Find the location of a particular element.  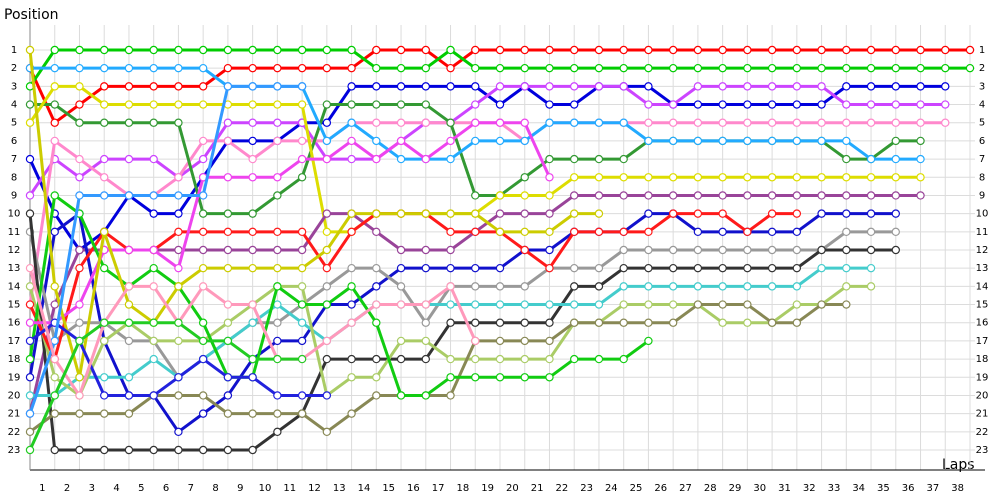

y-tick-label: 4 is located at coordinates (14, 105).